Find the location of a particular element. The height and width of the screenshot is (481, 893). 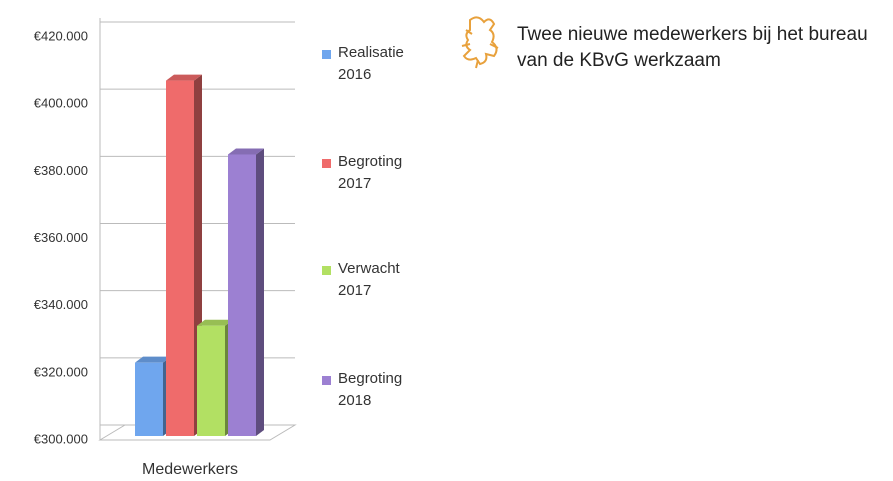

y-tick-label: €320.000 is located at coordinates (61, 371).